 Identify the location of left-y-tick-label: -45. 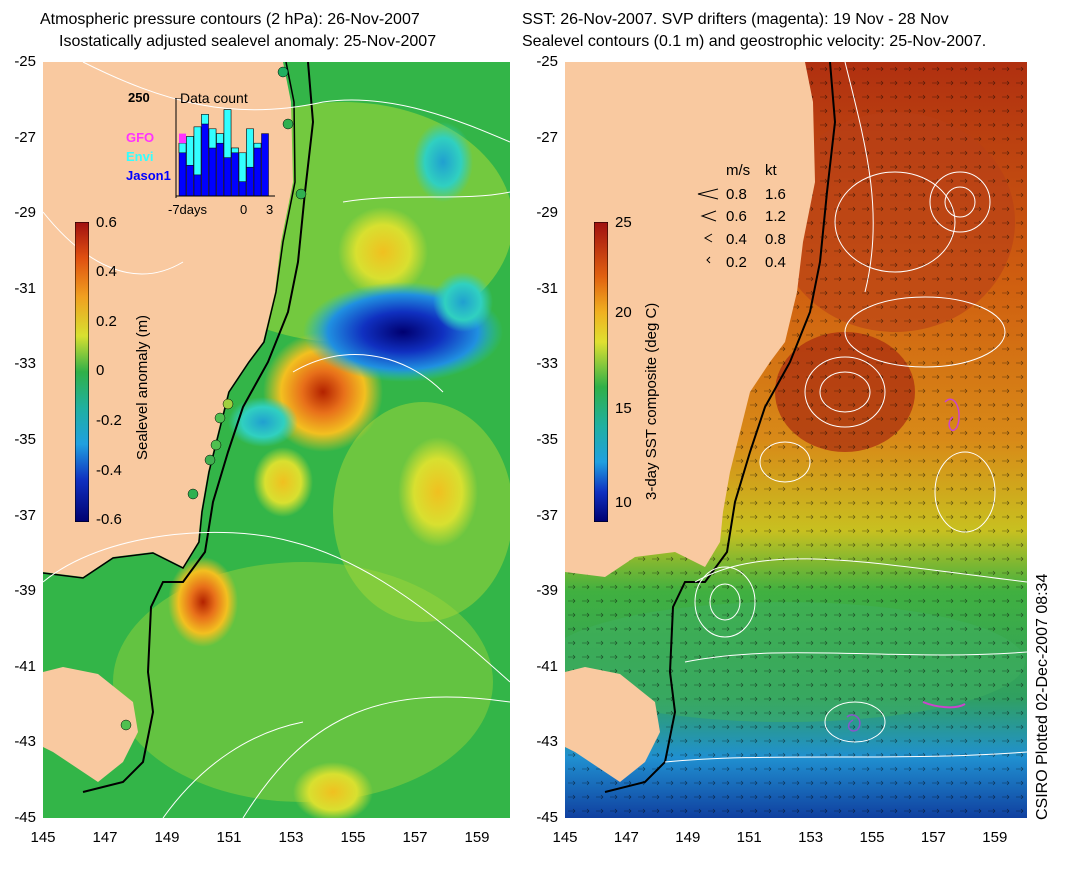
(25, 817).